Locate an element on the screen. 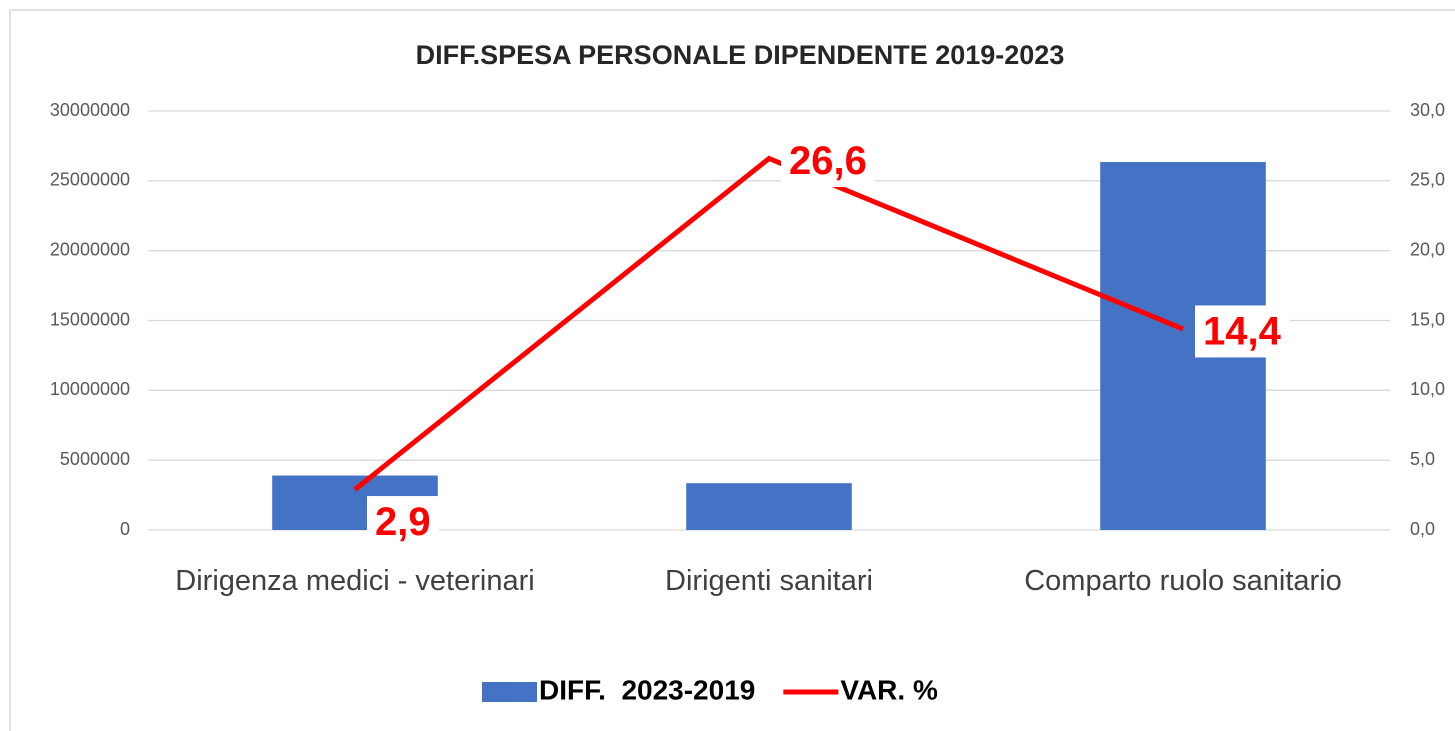 This screenshot has width=1455, height=731. data-label-group: 26,6 is located at coordinates (828, 161).